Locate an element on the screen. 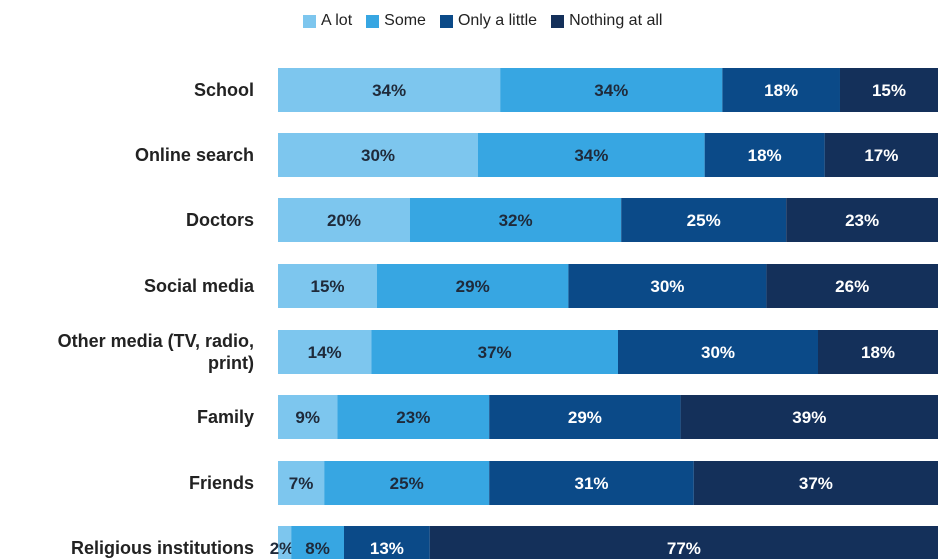 The width and height of the screenshot is (938, 559). bar-segment-other-media-tv-radio-print-a-lot is located at coordinates (325, 352).